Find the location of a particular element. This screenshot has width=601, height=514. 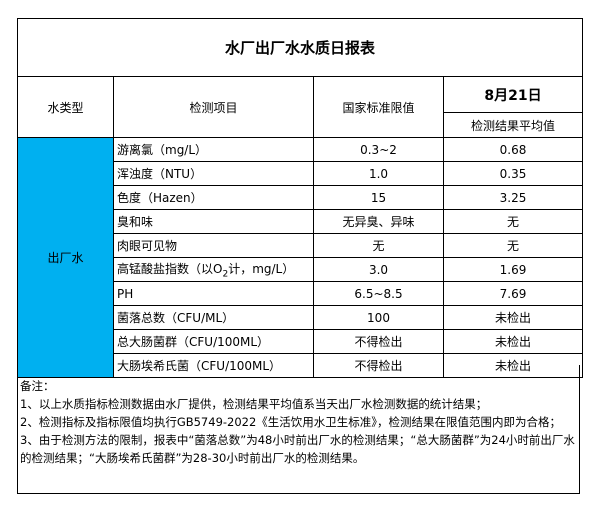

result-cell: 1.69 is located at coordinates (513, 269).